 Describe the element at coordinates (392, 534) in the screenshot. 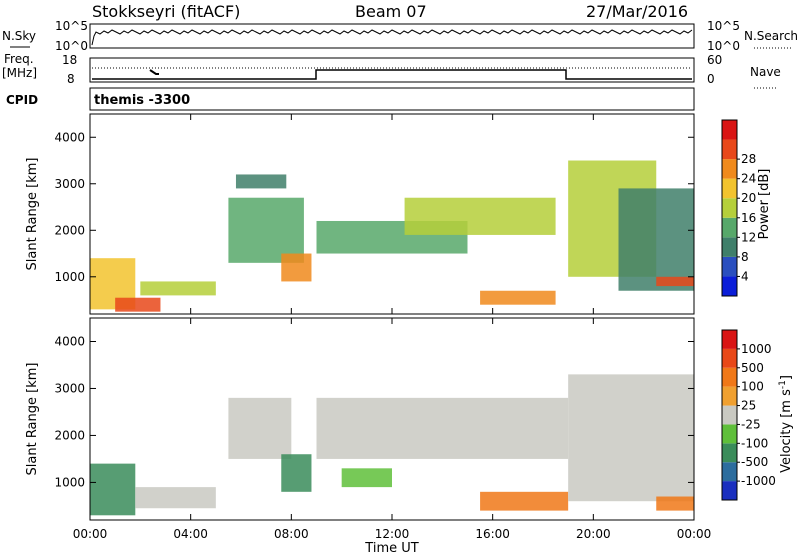

I see `time-xtick-label: 12:00` at that location.